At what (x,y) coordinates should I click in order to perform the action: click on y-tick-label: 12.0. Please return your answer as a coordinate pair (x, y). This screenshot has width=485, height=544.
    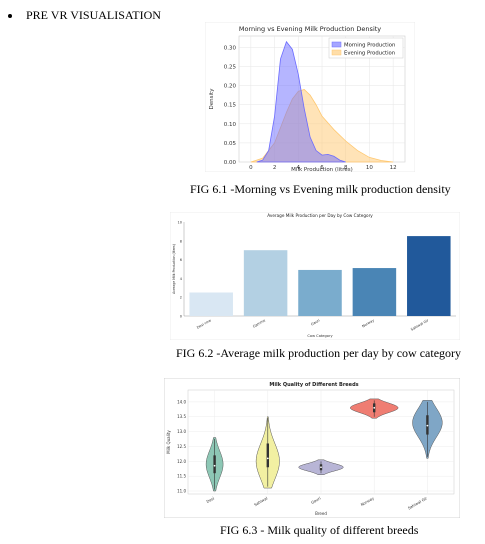
    Looking at the image, I should click on (181, 461).